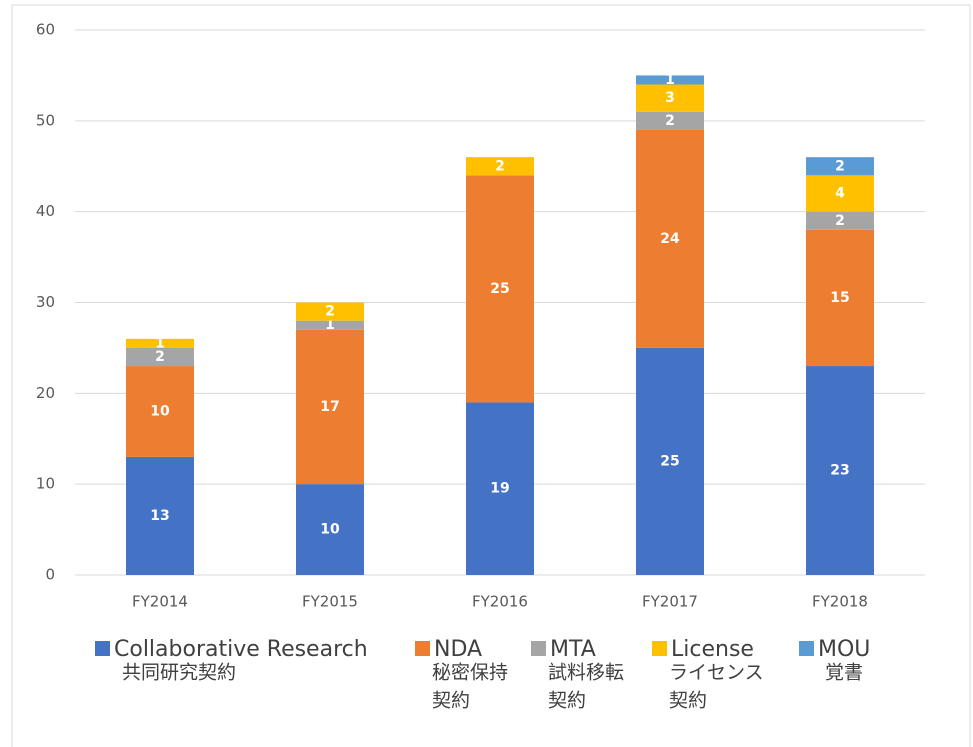 Image resolution: width=973 pixels, height=747 pixels. Describe the element at coordinates (160, 602) in the screenshot. I see `x-tick-label: FY2014` at that location.